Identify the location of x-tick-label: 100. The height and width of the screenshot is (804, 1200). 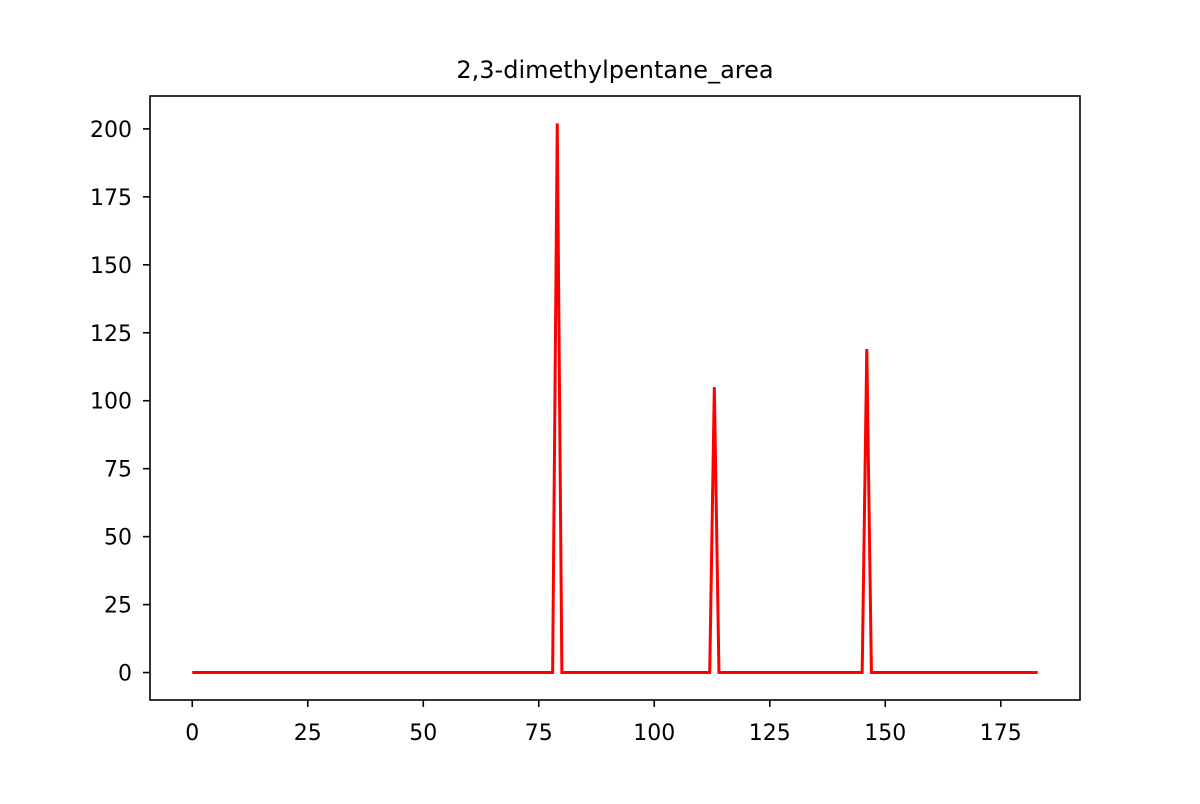
(654, 733).